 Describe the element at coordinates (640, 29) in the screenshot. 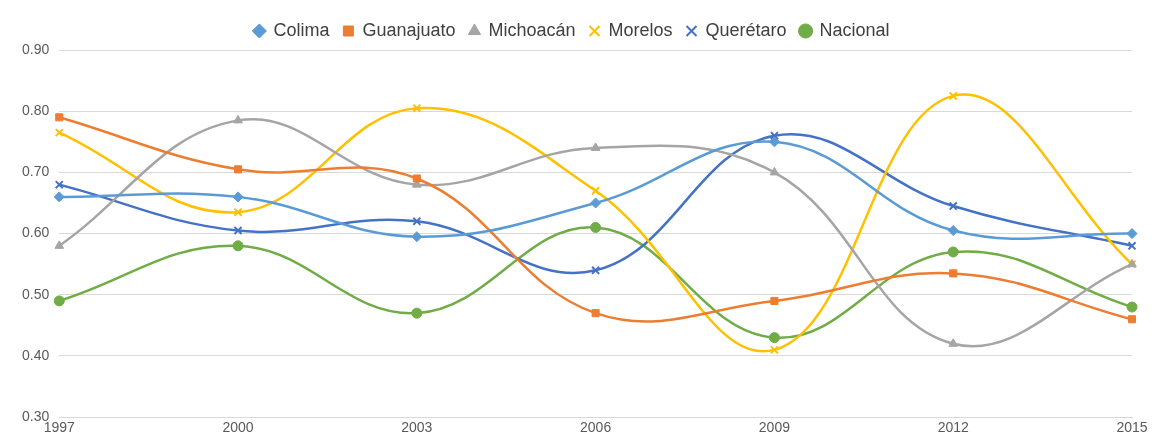

I see `legend-label: Morelos` at that location.